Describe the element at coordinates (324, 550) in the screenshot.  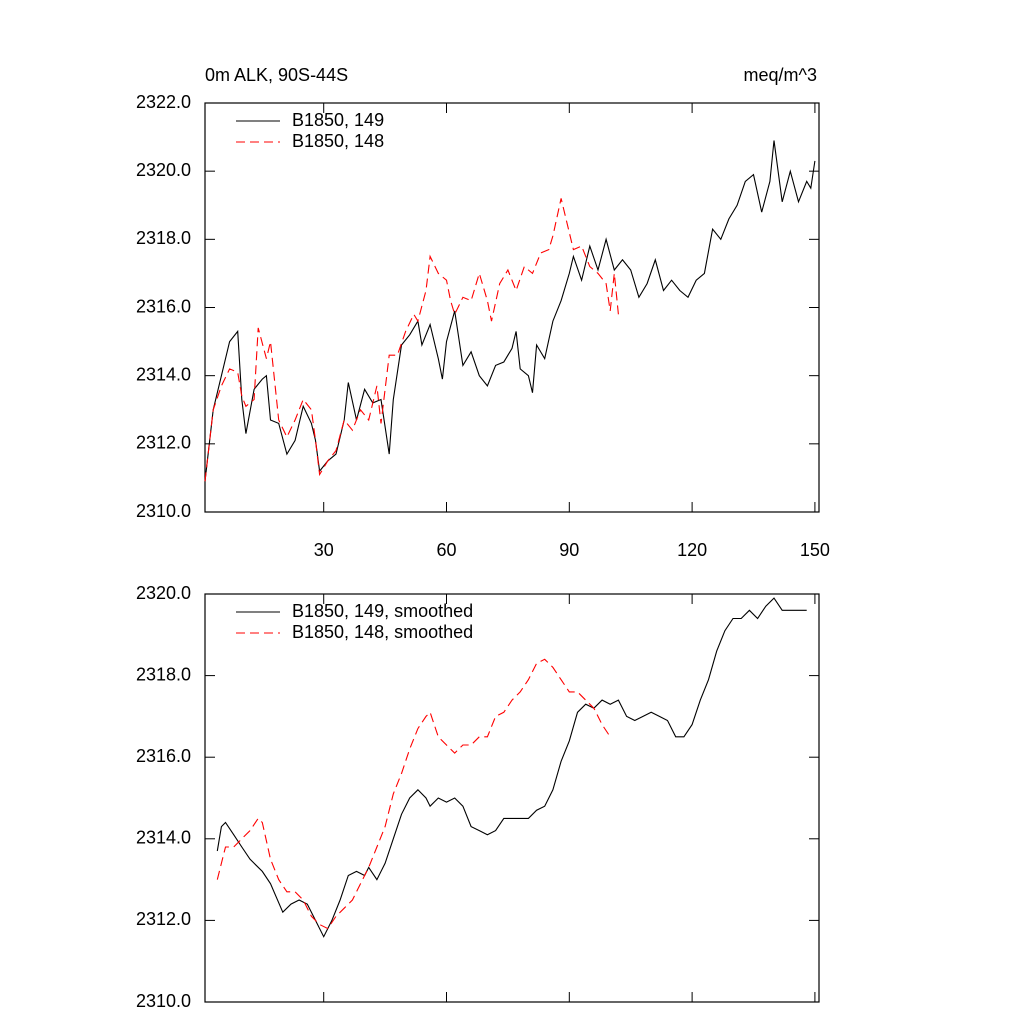
I see `x-tick-label: 30` at that location.